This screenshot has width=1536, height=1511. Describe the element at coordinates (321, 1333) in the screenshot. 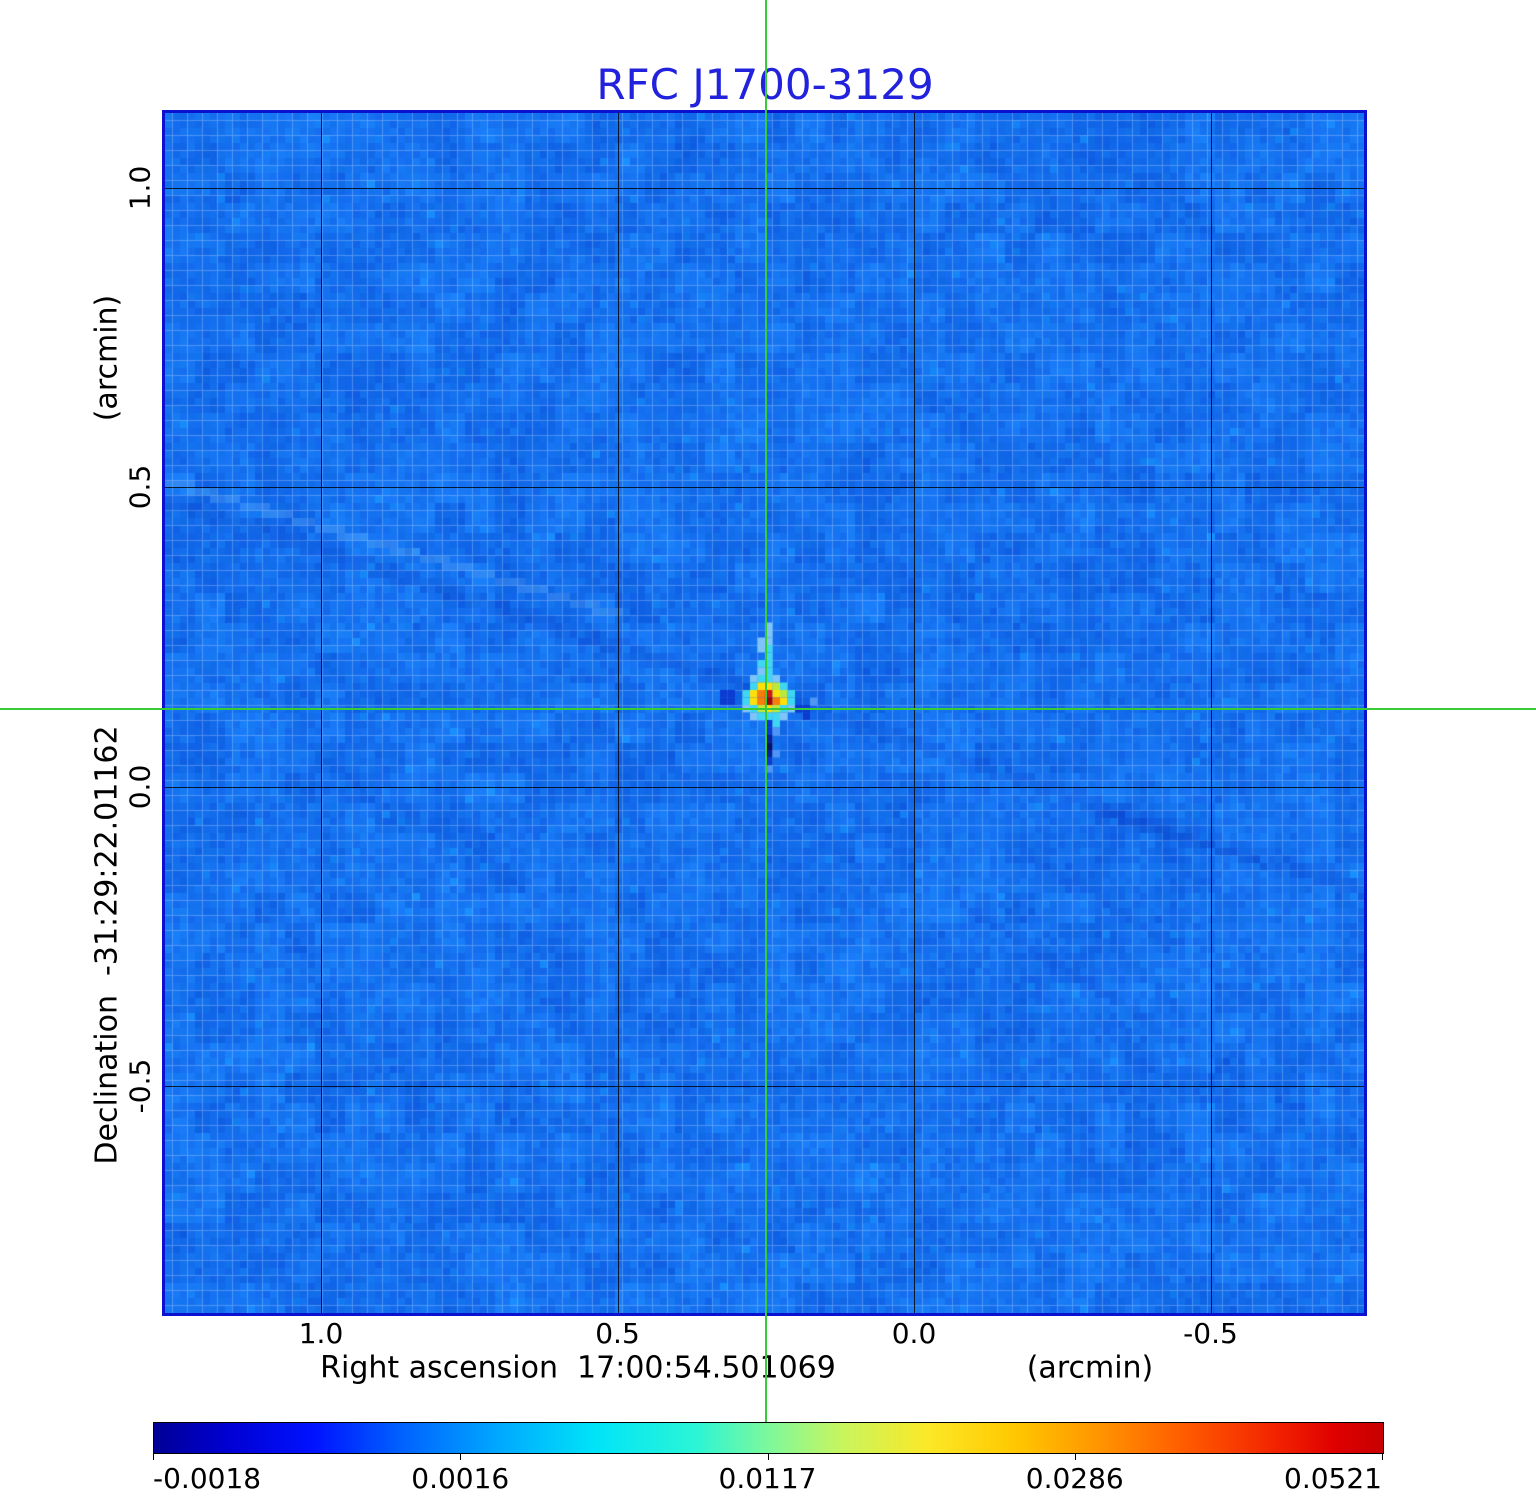

I see `x-tick-label: 1.0` at that location.